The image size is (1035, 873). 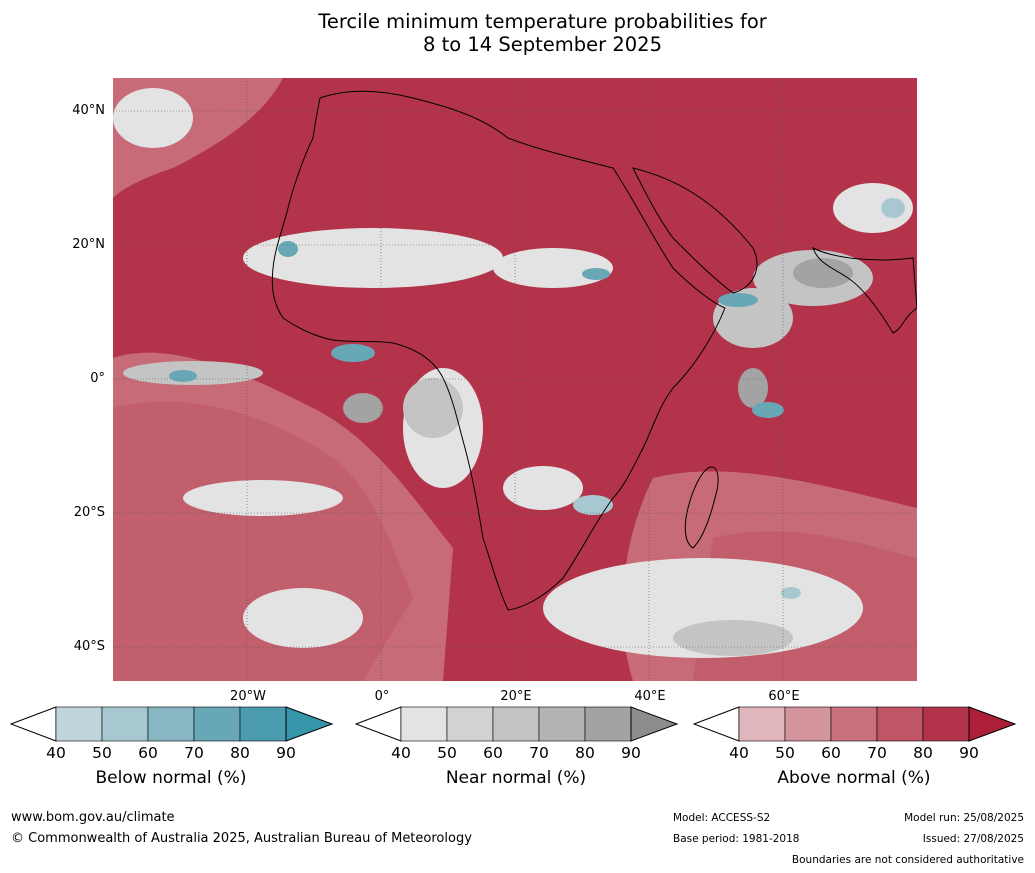 I want to click on below-normal-tick-70: 70, so click(x=194, y=753).